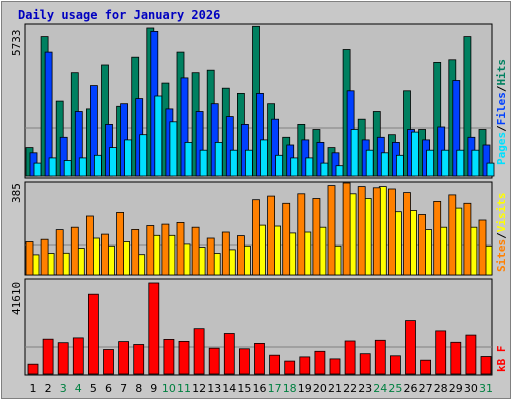 The image size is (512, 400). Describe the element at coordinates (501, 108) in the screenshot. I see `legend-files: Files` at that location.